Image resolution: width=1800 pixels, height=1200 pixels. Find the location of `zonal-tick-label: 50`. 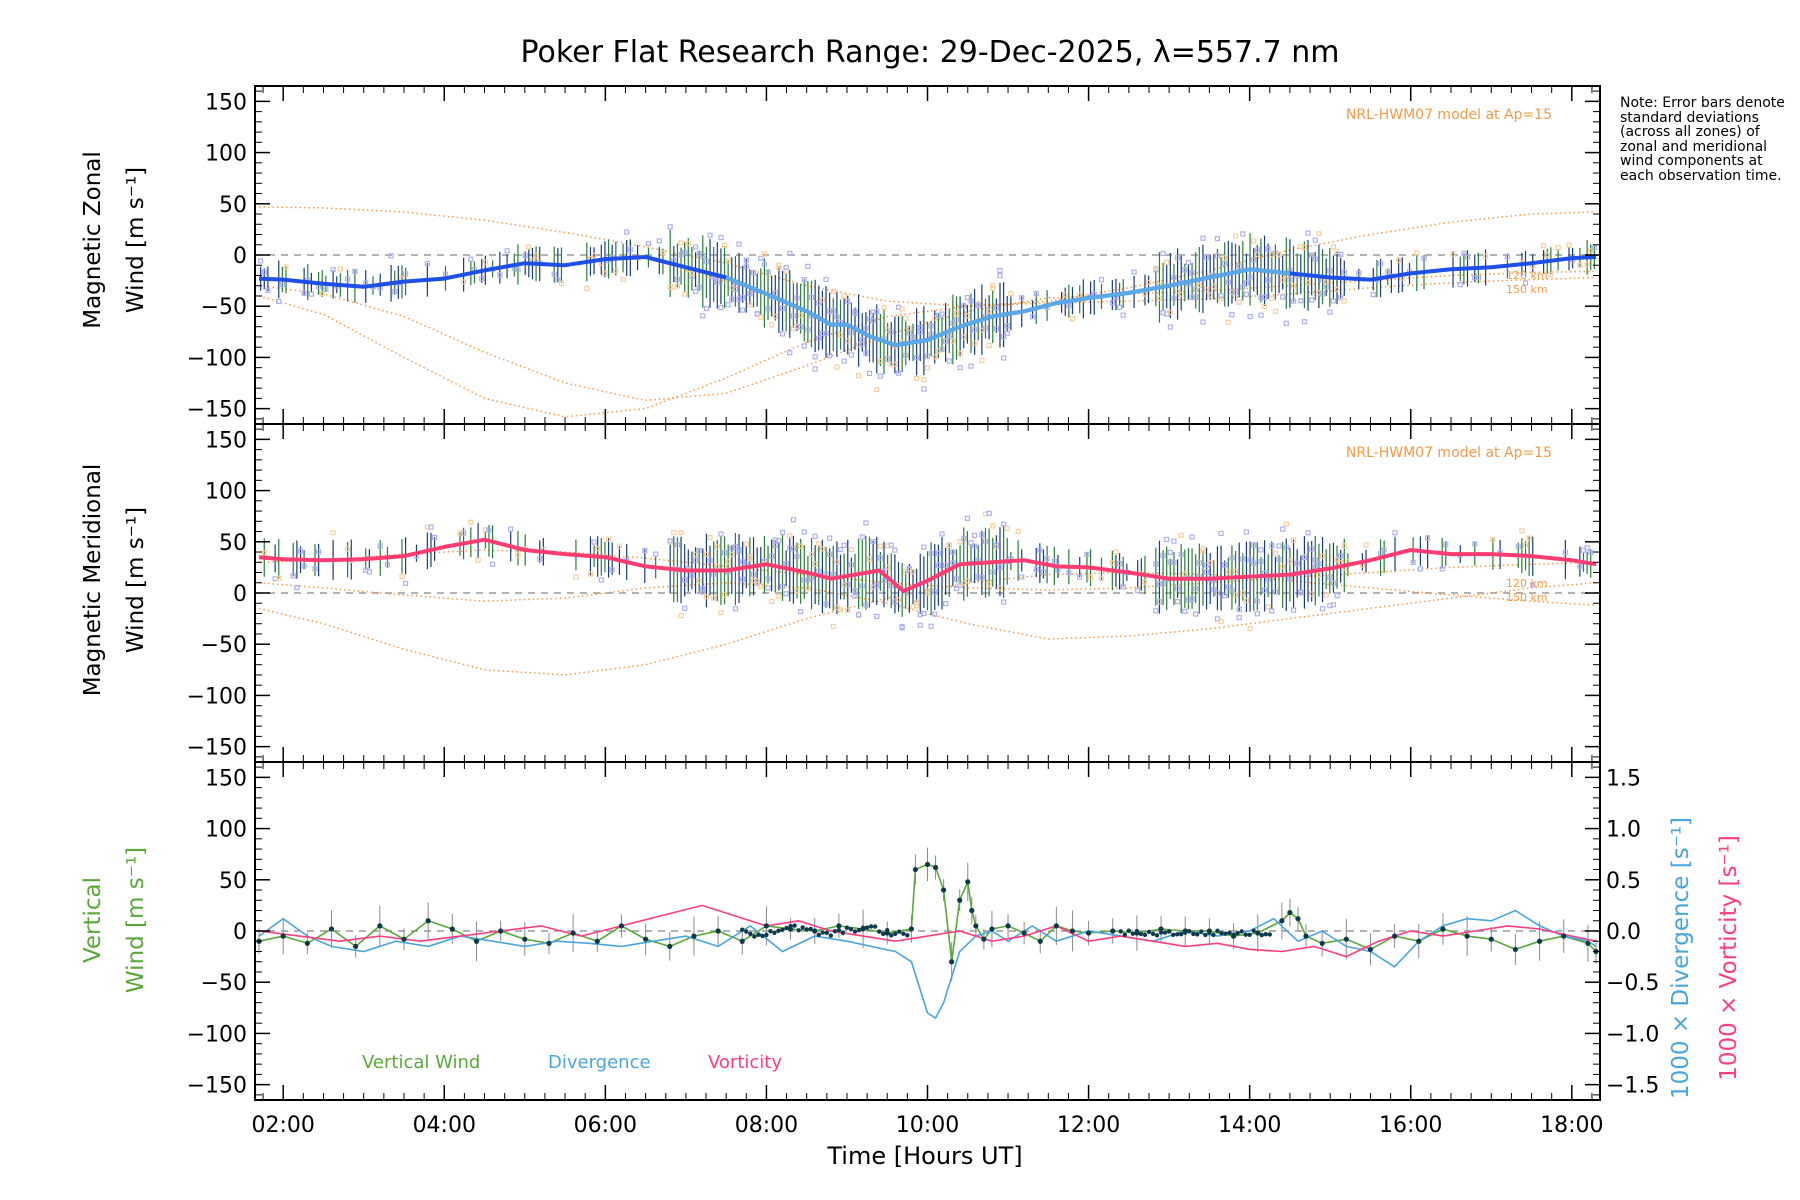

zonal-tick-label: 50 is located at coordinates (233, 205).